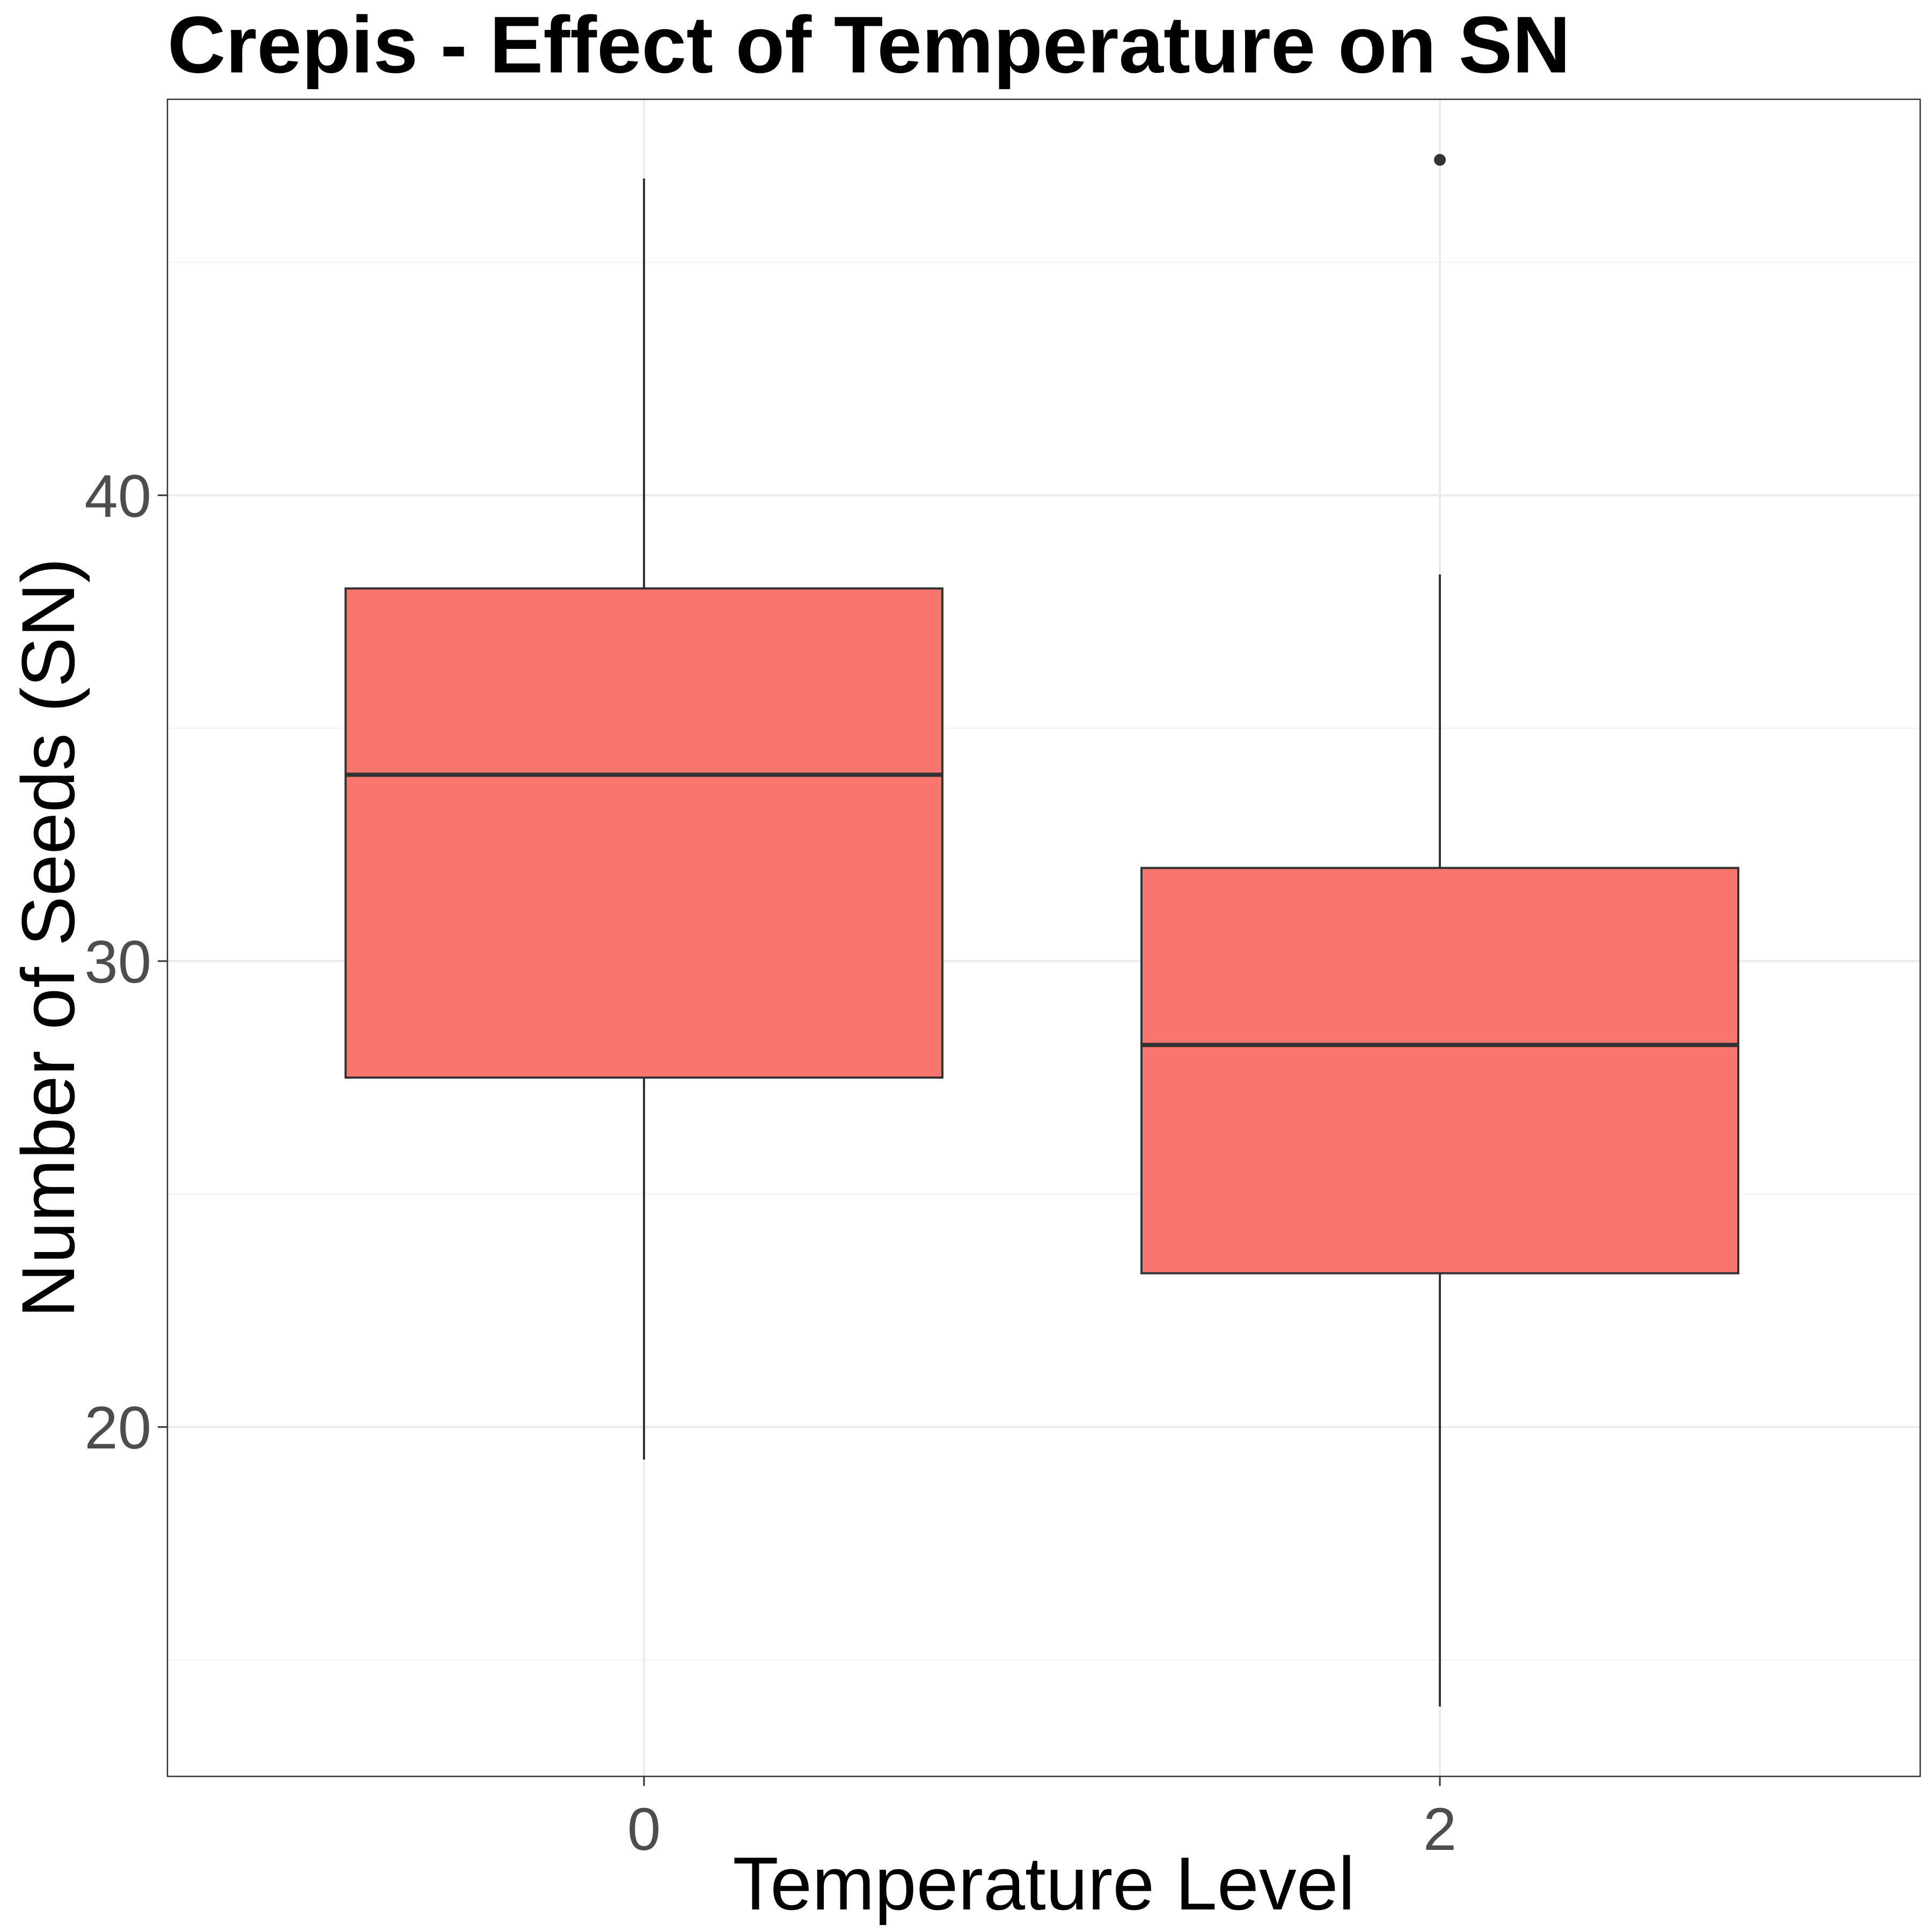  What do you see at coordinates (48, 938) in the screenshot?
I see `y-axis-title: Number of Seeds (SN)` at bounding box center [48, 938].